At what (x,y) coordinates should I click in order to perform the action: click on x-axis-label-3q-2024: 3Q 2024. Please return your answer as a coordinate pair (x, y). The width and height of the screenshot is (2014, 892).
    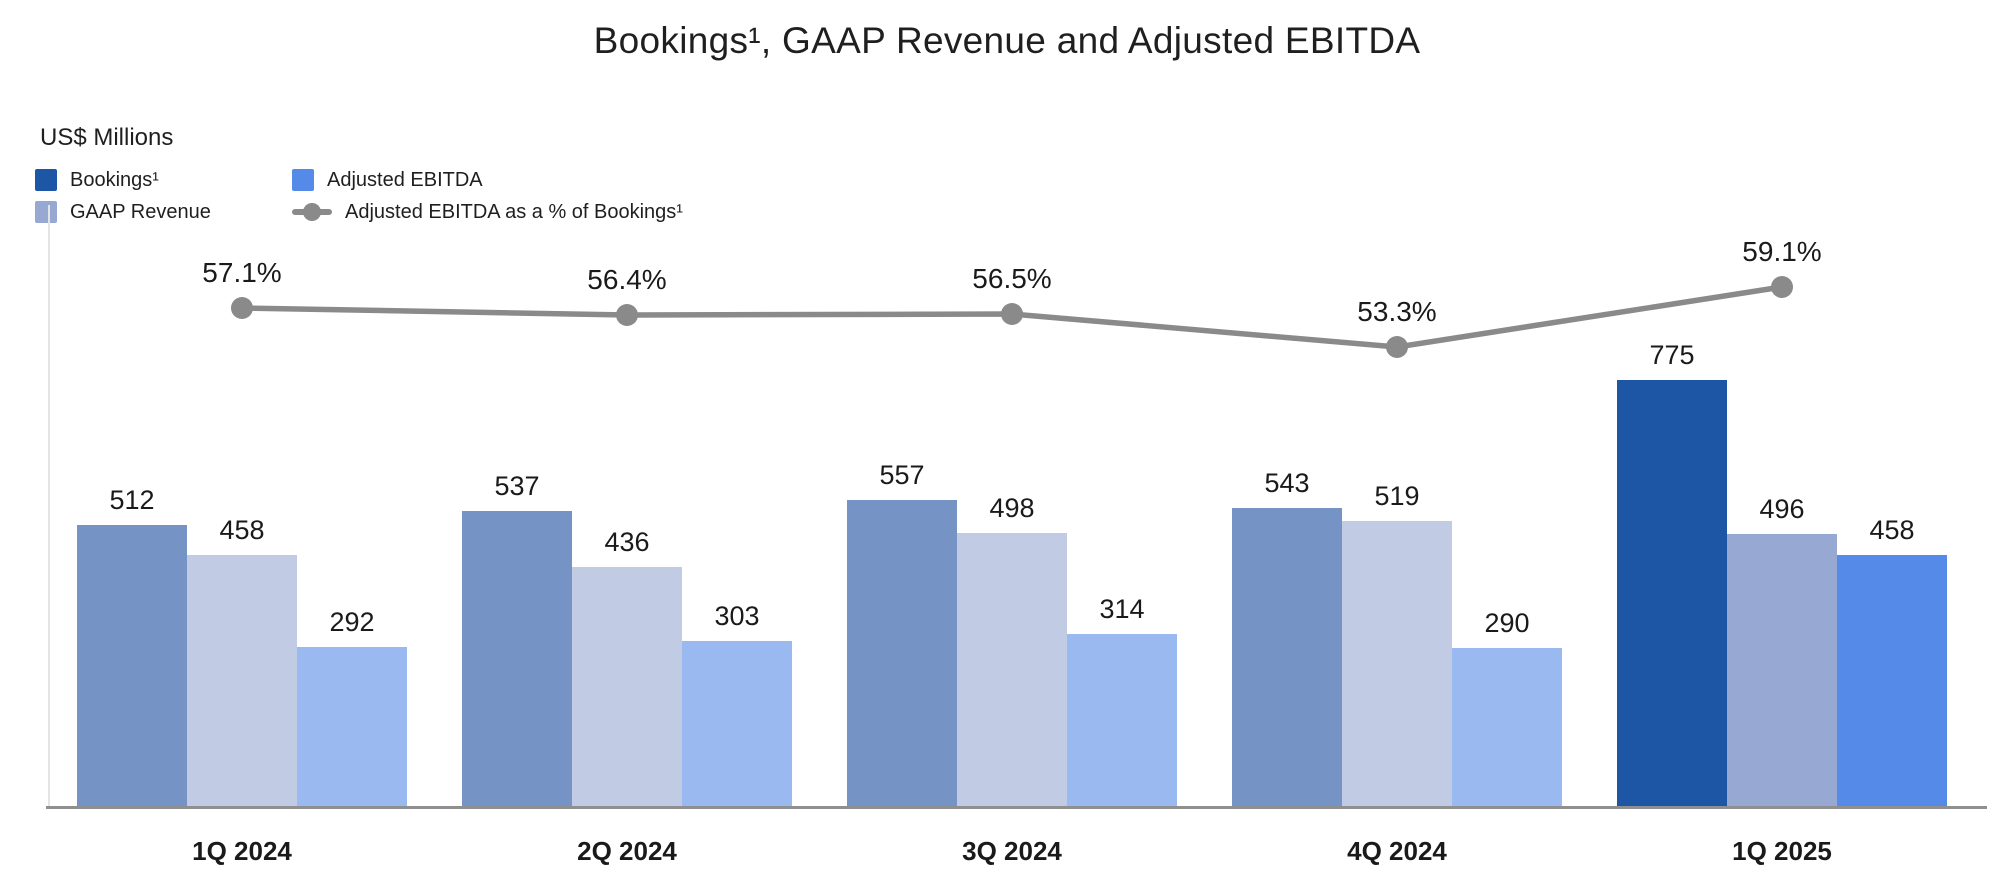
    Looking at the image, I should click on (1012, 851).